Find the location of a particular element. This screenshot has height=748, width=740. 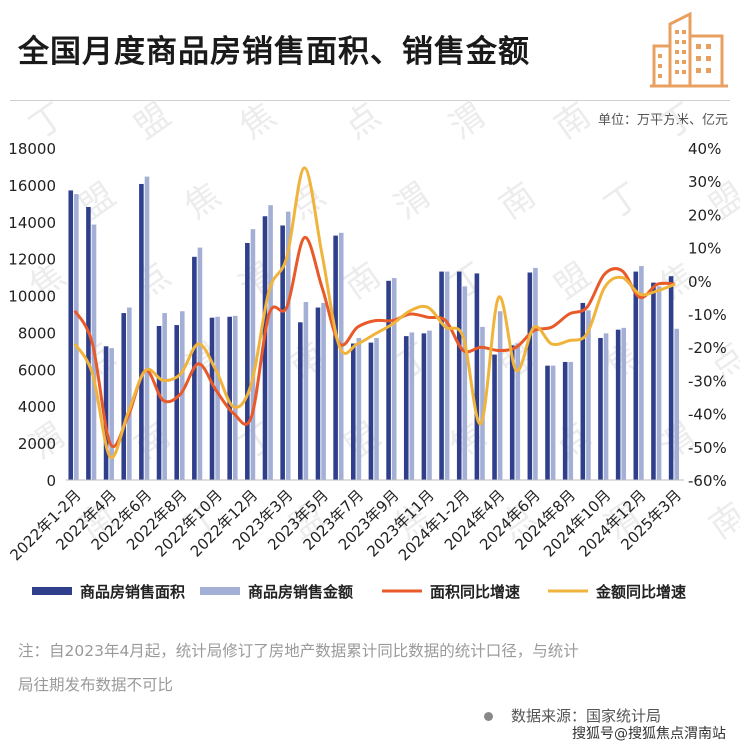

left-axis-tick-label: 10000 is located at coordinates (32, 297).